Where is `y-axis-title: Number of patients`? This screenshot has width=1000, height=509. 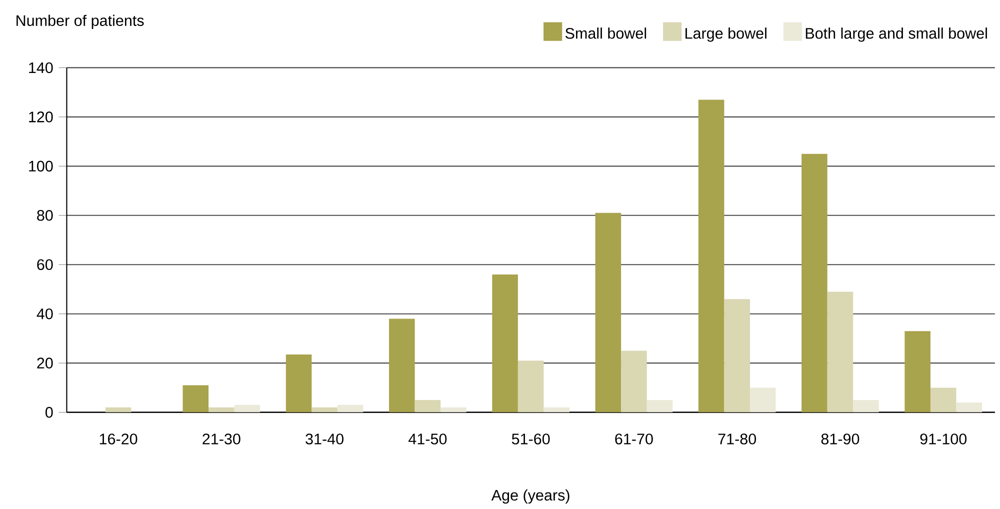
y-axis-title: Number of patients is located at coordinates (80, 22).